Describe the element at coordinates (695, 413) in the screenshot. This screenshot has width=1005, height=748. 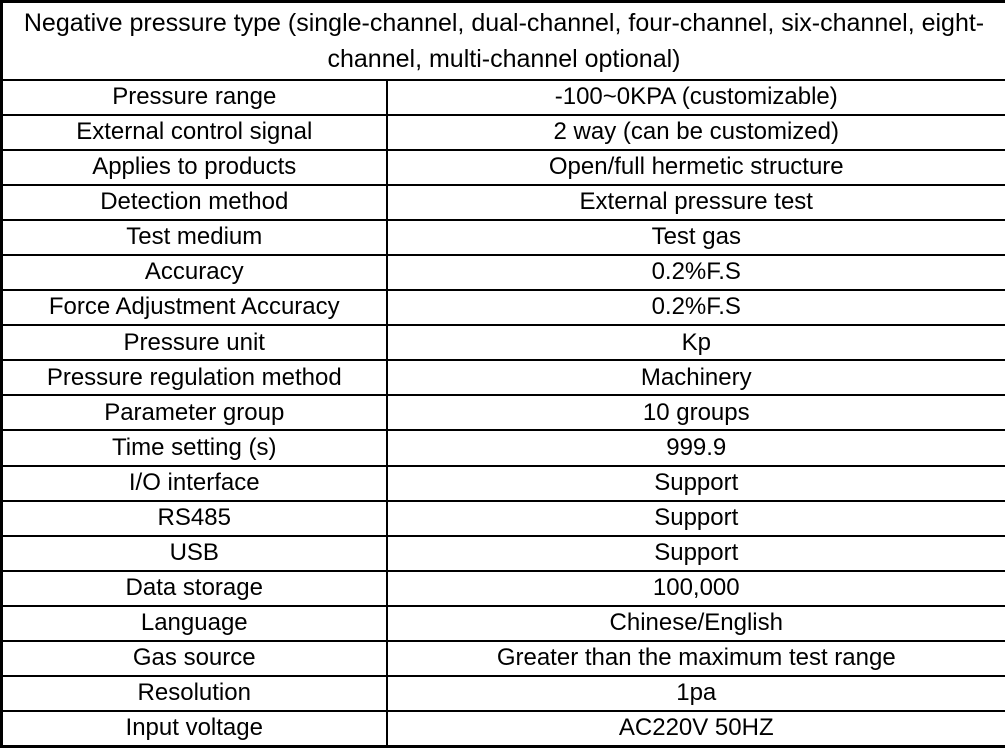
I see `spec-value: 10 groups` at that location.